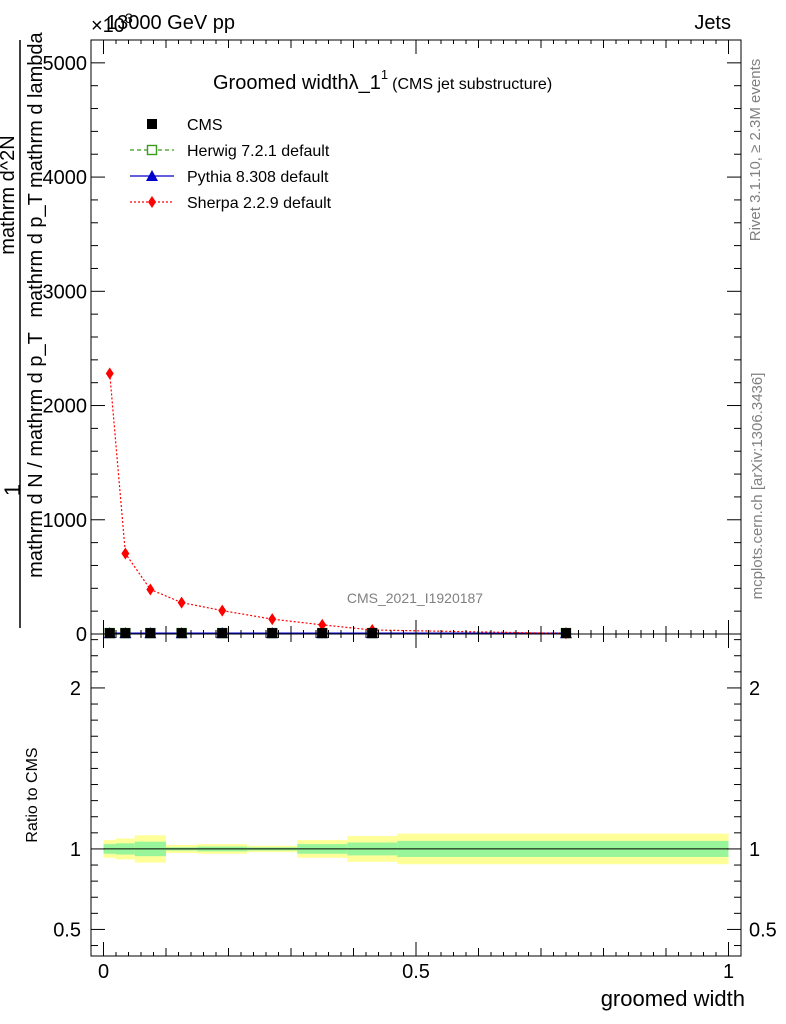 Image resolution: width=786 pixels, height=1024 pixels. What do you see at coordinates (103, 972) in the screenshot?
I see `x-tick-label: 0` at bounding box center [103, 972].